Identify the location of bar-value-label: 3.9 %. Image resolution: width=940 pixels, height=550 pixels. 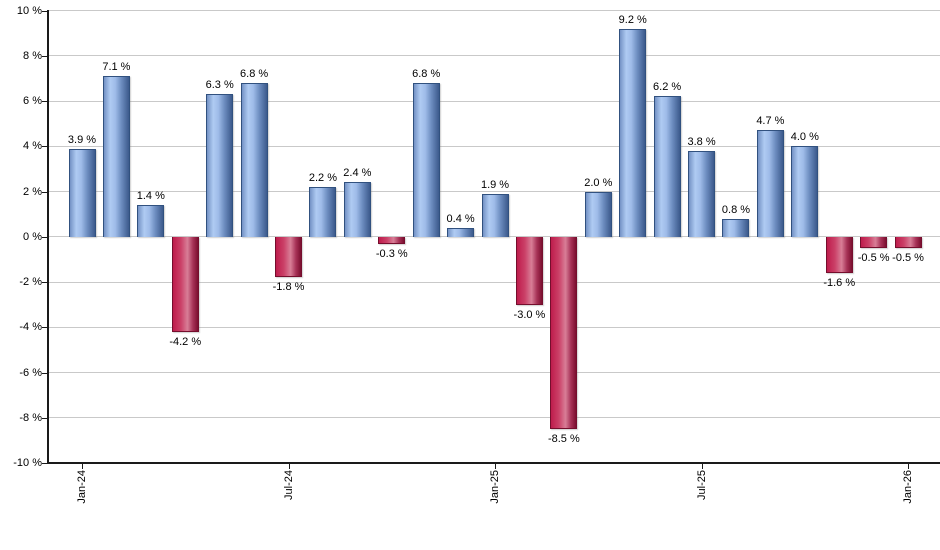
(82, 139).